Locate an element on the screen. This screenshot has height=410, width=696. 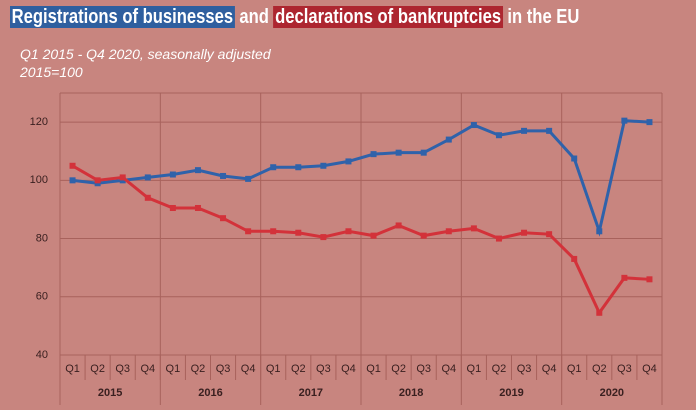
title-part: declarations of bankruptcies is located at coordinates (388, 17).